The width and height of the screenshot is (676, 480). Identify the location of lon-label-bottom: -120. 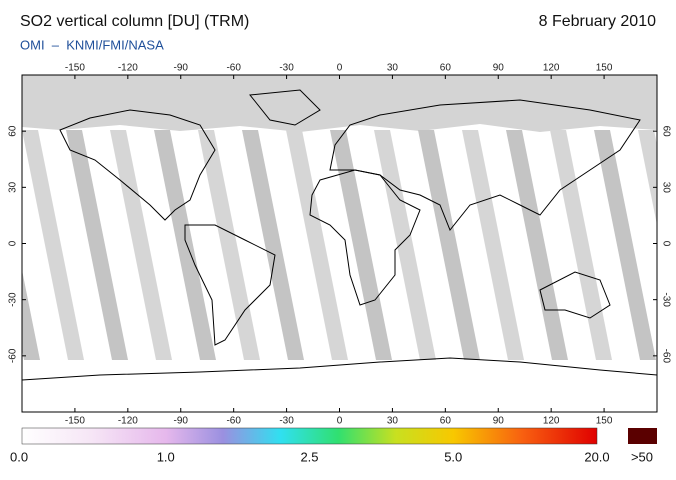
(128, 421).